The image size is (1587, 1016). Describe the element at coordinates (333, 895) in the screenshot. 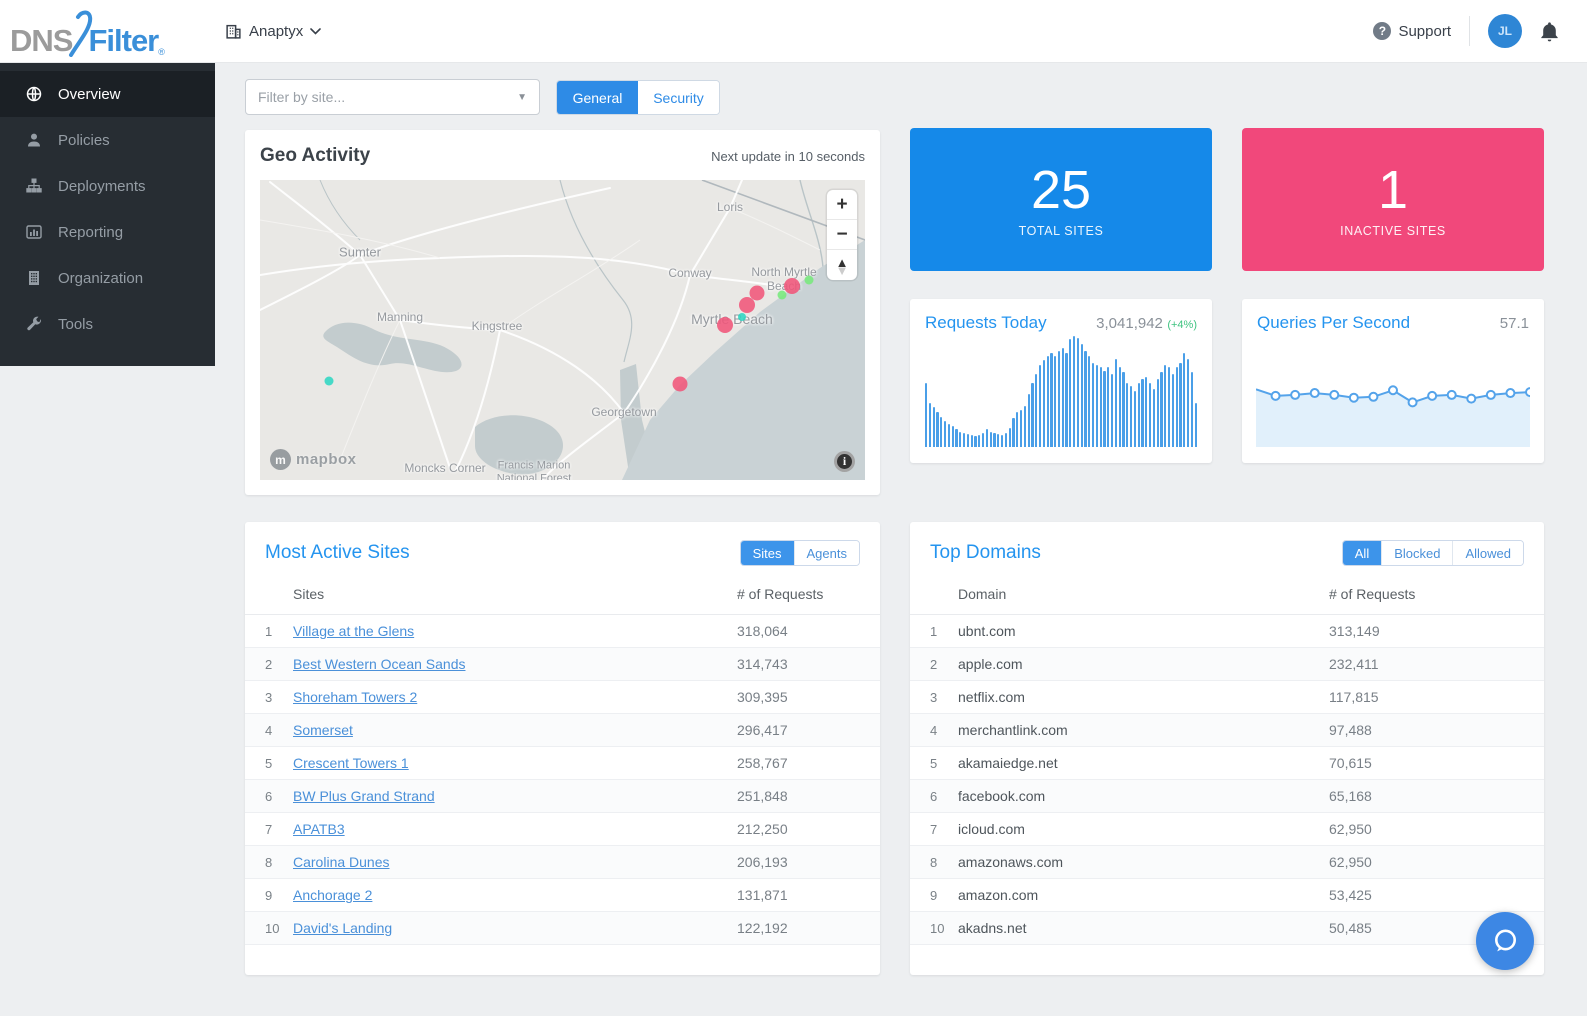

I see `site-link: Anchorage 2` at that location.